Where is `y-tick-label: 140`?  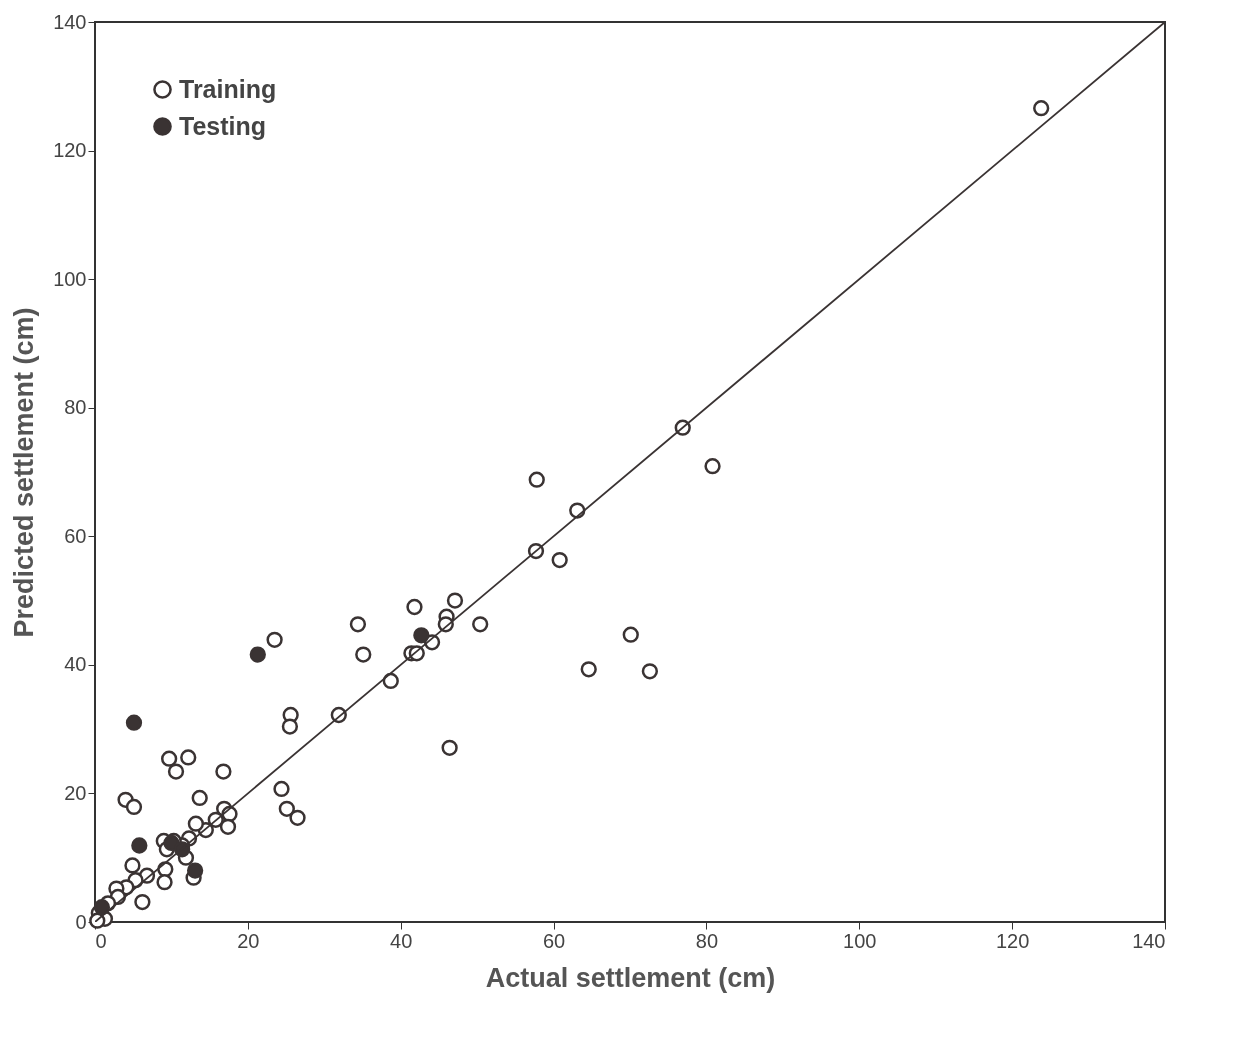 y-tick-label: 140 is located at coordinates (70, 21).